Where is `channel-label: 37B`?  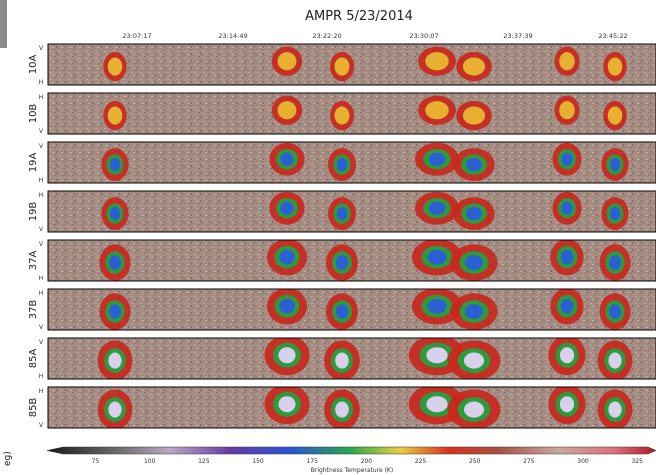
channel-label: 37B is located at coordinates (33, 310).